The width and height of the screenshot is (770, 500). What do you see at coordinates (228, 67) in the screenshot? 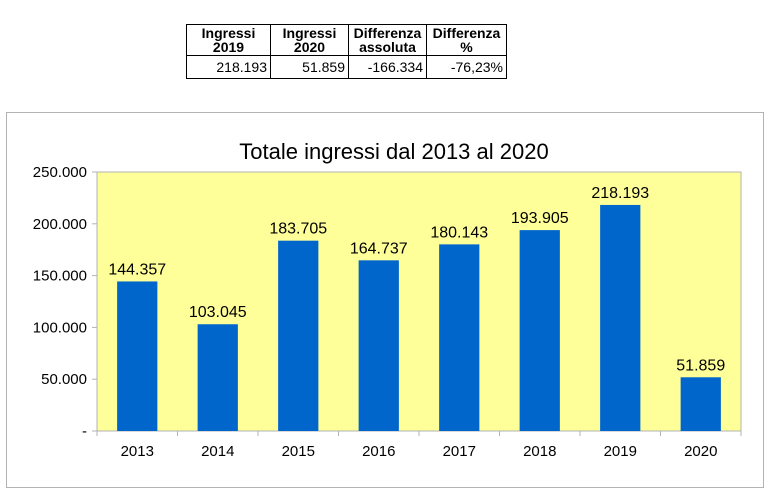
I see `value-ingressi-2019: 218.193` at bounding box center [228, 67].